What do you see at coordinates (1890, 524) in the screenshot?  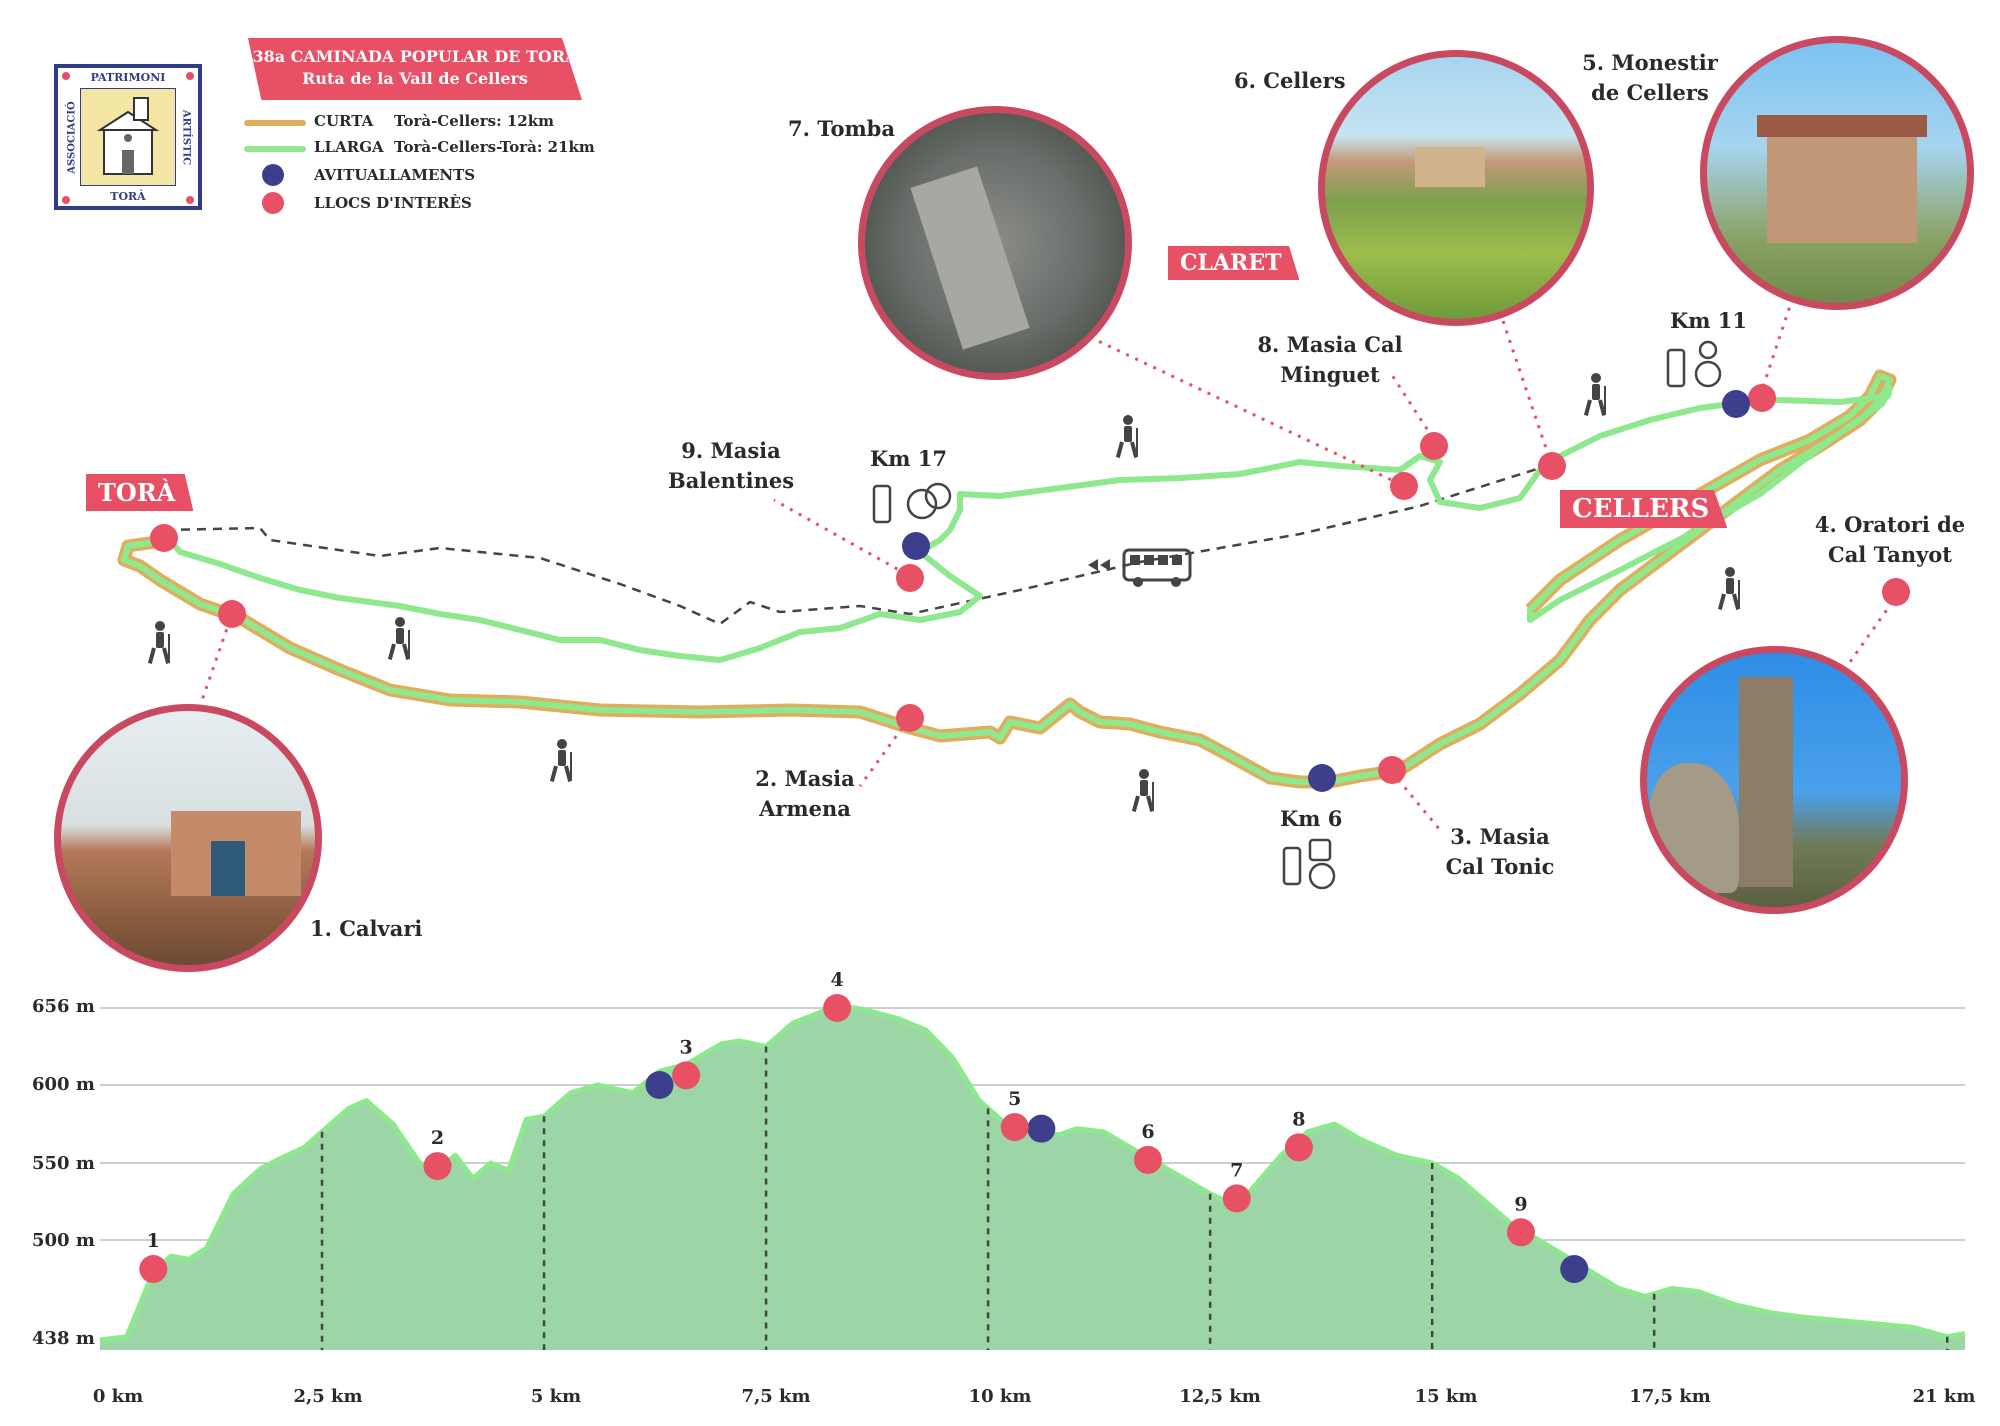 I see `poi-label-4-line1: 4. Oratori de` at bounding box center [1890, 524].